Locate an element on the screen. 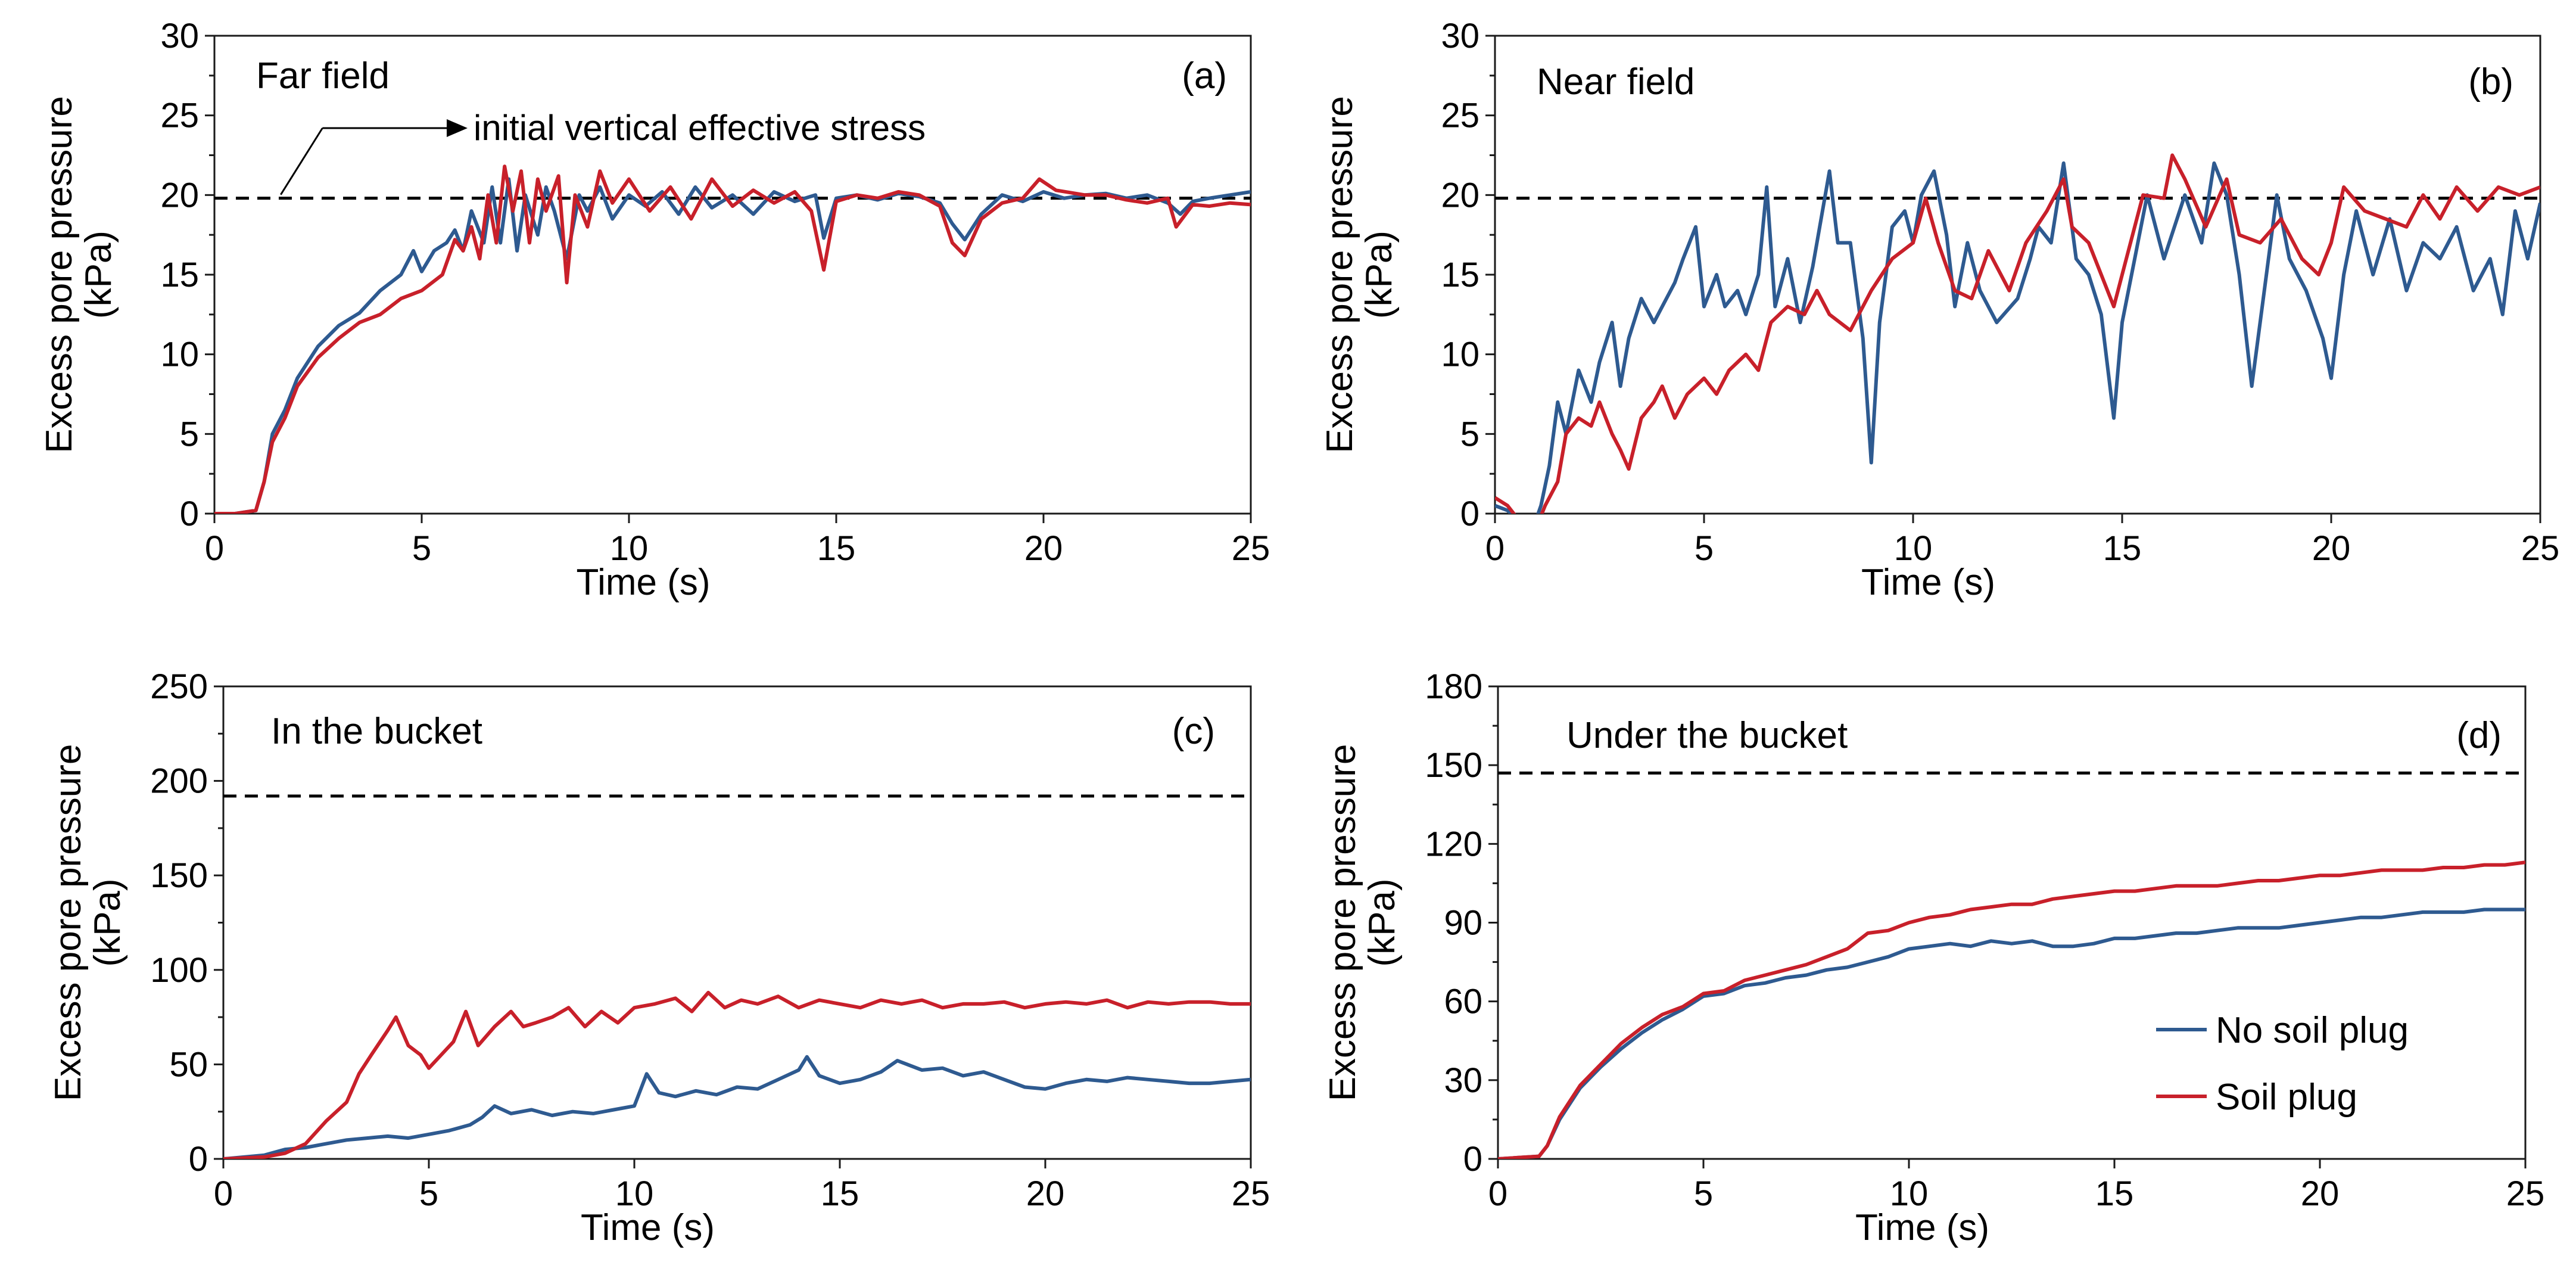 The image size is (2576, 1287). y-tick-label: 120 is located at coordinates (1453, 844).